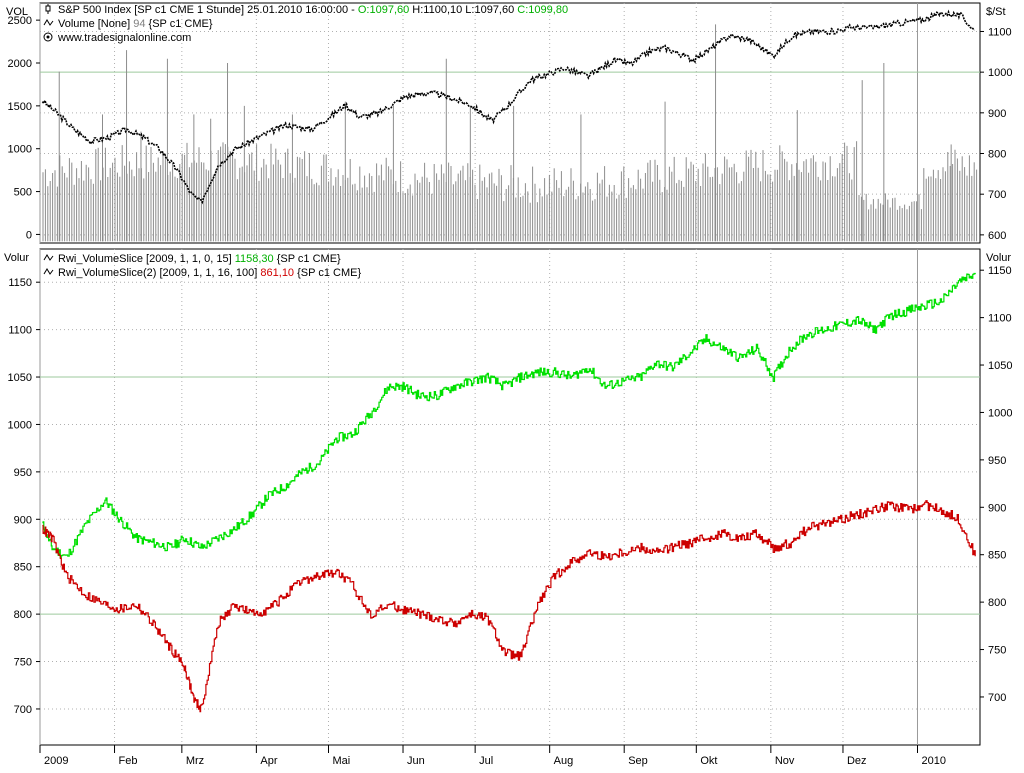 Image resolution: width=1024 pixels, height=773 pixels. What do you see at coordinates (23, 710) in the screenshot?
I see `slice-left-tick-label: 700` at bounding box center [23, 710].